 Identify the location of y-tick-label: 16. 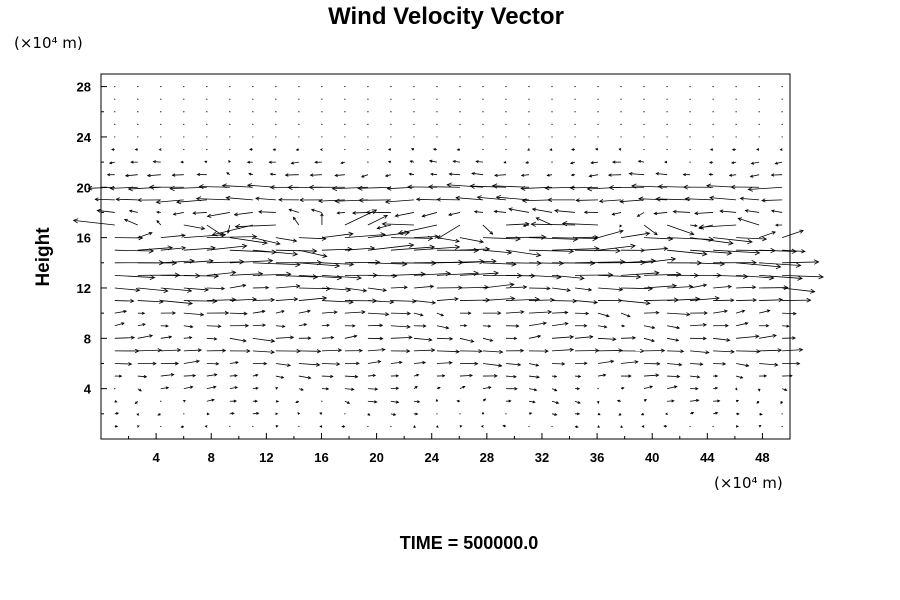
(84, 238).